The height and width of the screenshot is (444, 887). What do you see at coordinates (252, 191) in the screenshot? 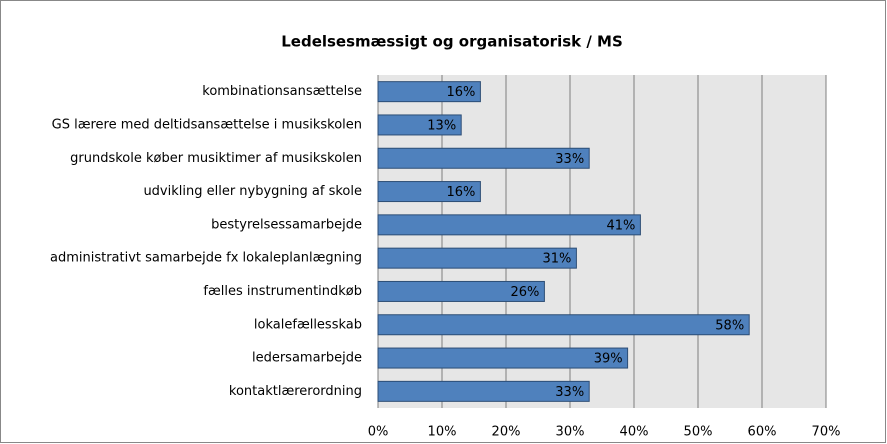
I see `y-tick-label: udvikling eller nybygning af skole` at bounding box center [252, 191].